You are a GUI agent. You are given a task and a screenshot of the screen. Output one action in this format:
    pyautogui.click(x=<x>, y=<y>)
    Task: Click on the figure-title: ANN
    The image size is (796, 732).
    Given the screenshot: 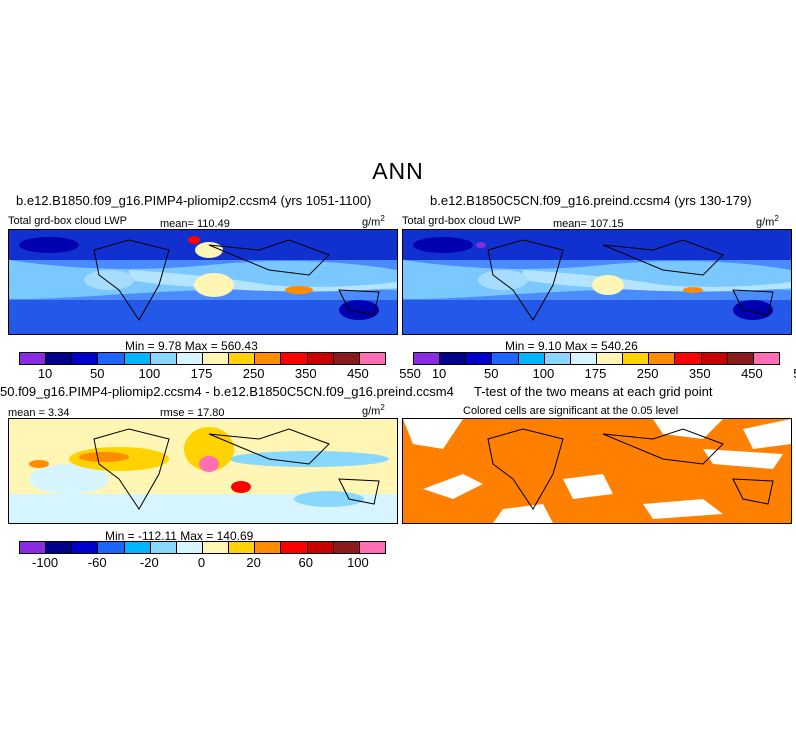 What is the action you would take?
    pyautogui.click(x=398, y=171)
    